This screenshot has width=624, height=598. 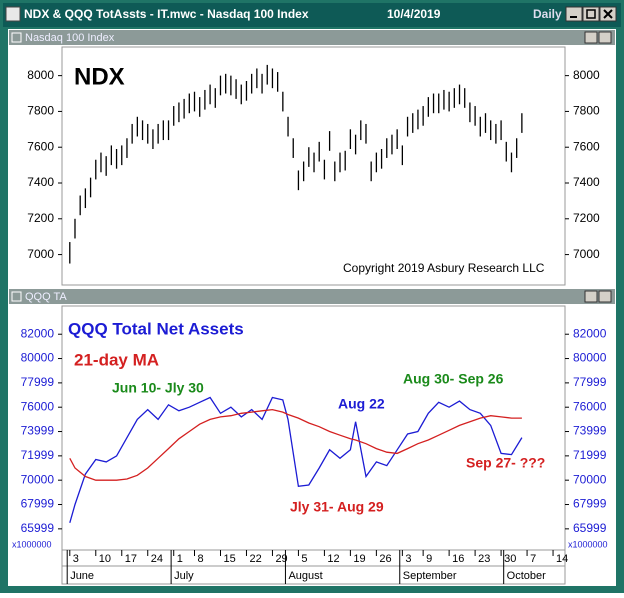 I want to click on series-line, so click(x=295, y=444).